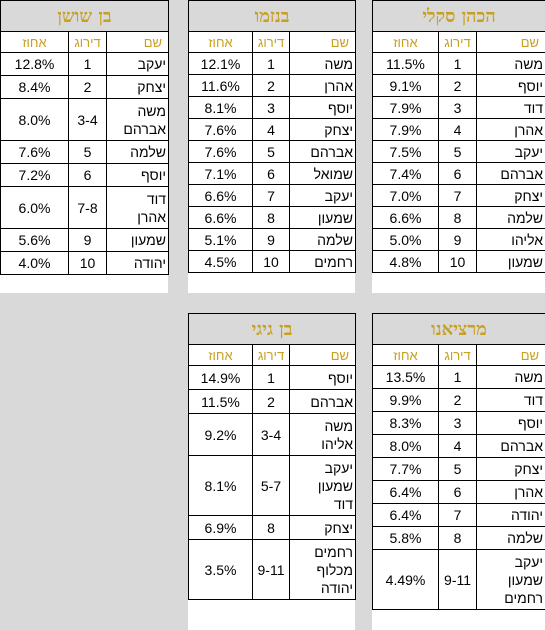 This screenshot has height=630, width=545. What do you see at coordinates (527, 239) in the screenshot?
I see `name-line: אליהו` at bounding box center [527, 239].